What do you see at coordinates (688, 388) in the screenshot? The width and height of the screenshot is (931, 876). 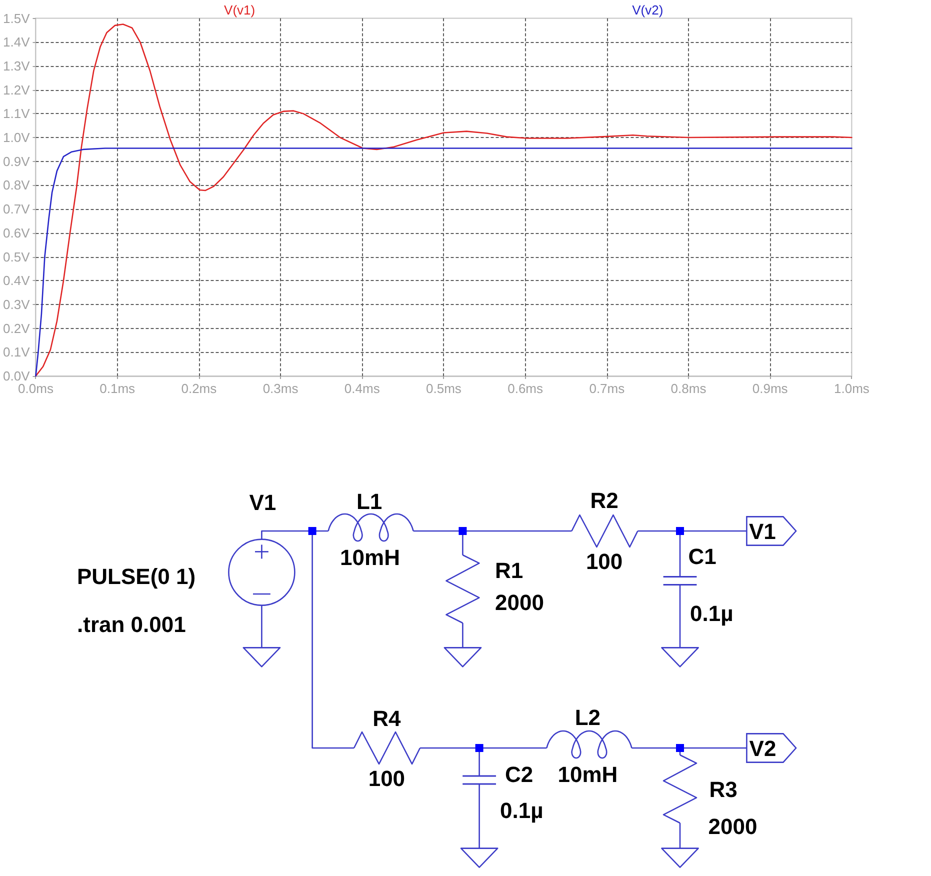 I see `x-tick-label: 0.8ms` at bounding box center [688, 388].